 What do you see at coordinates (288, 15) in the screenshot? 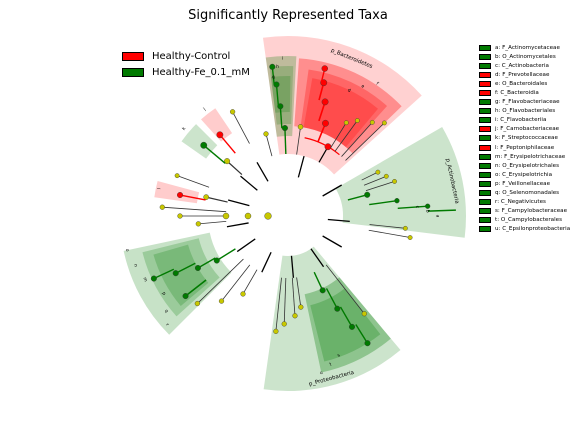
I see `chart-title: Significantly Represented Taxa` at bounding box center [288, 15].